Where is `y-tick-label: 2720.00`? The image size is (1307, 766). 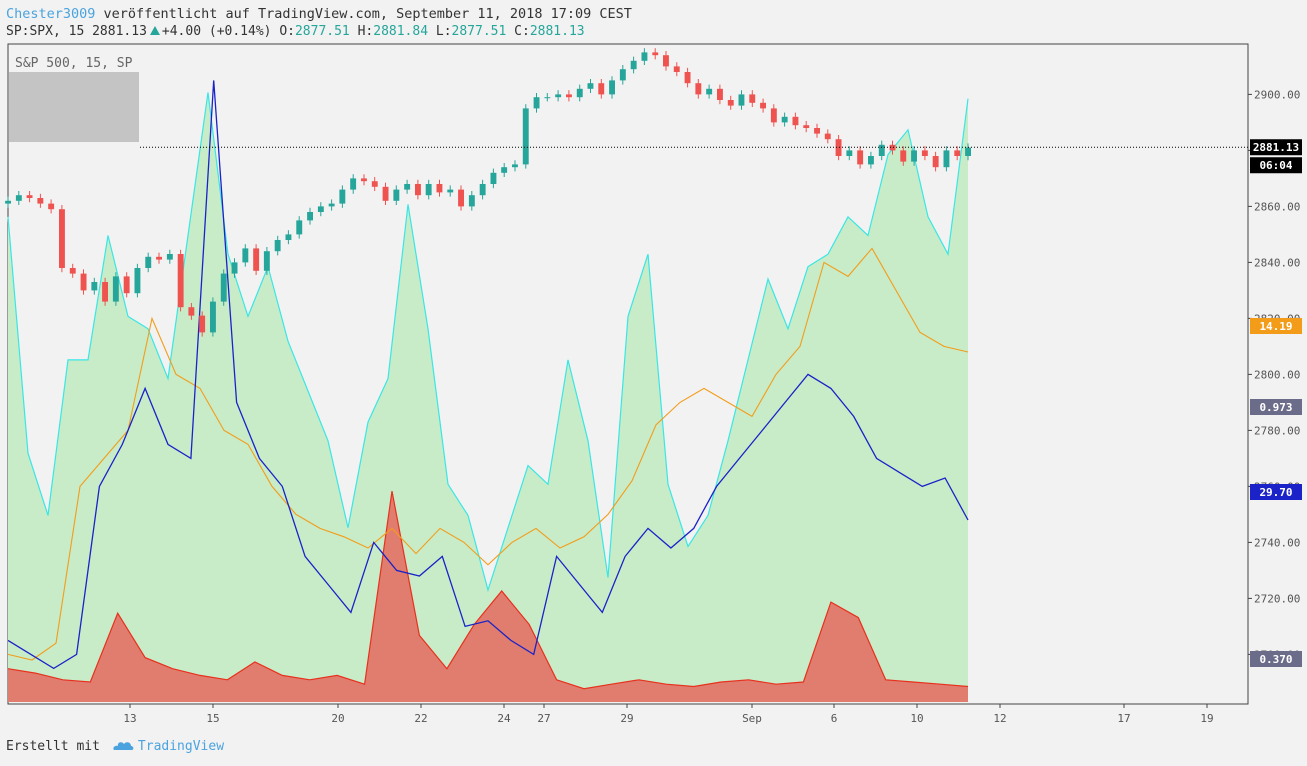
y-tick-label: 2720.00 is located at coordinates (1277, 598).